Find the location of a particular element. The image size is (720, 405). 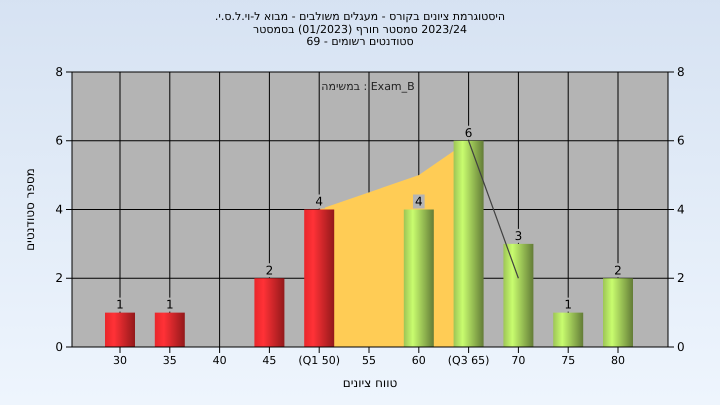

x-tick-label: 70 is located at coordinates (518, 360).